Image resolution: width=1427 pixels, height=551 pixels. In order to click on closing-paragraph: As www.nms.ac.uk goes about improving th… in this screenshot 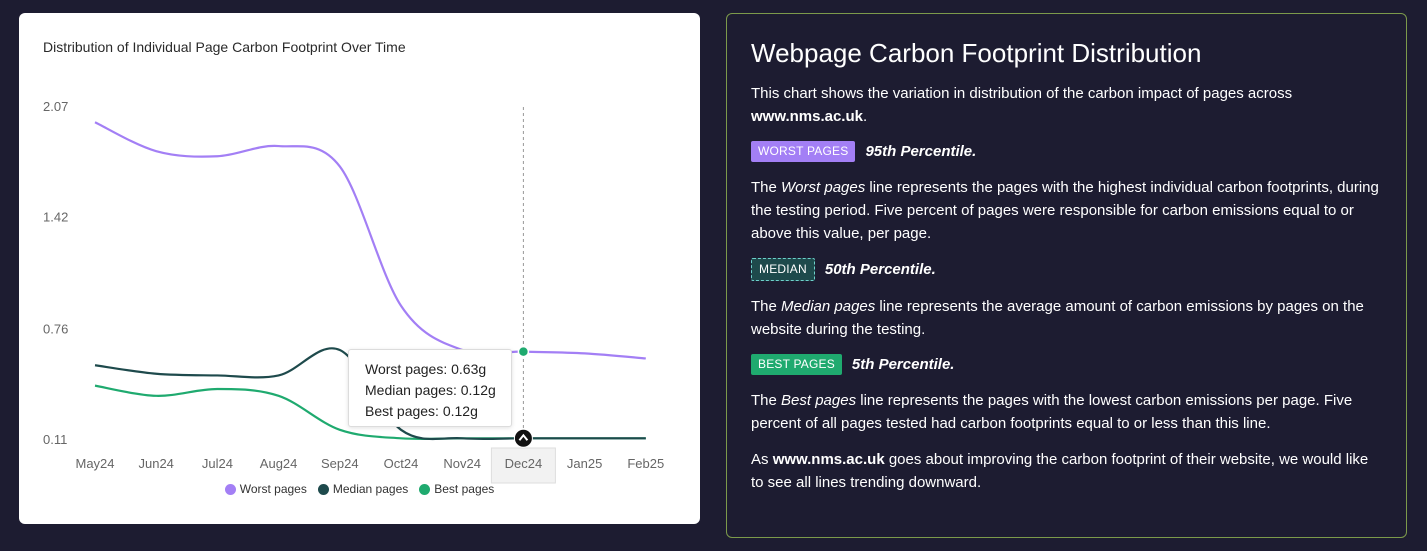, I will do `click(1066, 471)`.